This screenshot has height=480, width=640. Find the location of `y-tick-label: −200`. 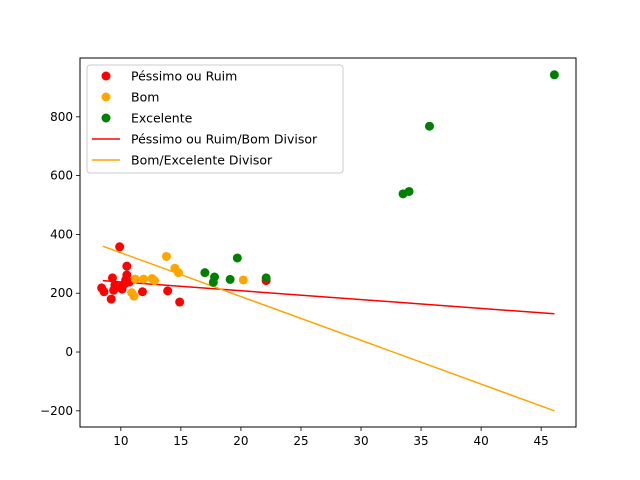

y-tick-label: −200 is located at coordinates (56, 411).